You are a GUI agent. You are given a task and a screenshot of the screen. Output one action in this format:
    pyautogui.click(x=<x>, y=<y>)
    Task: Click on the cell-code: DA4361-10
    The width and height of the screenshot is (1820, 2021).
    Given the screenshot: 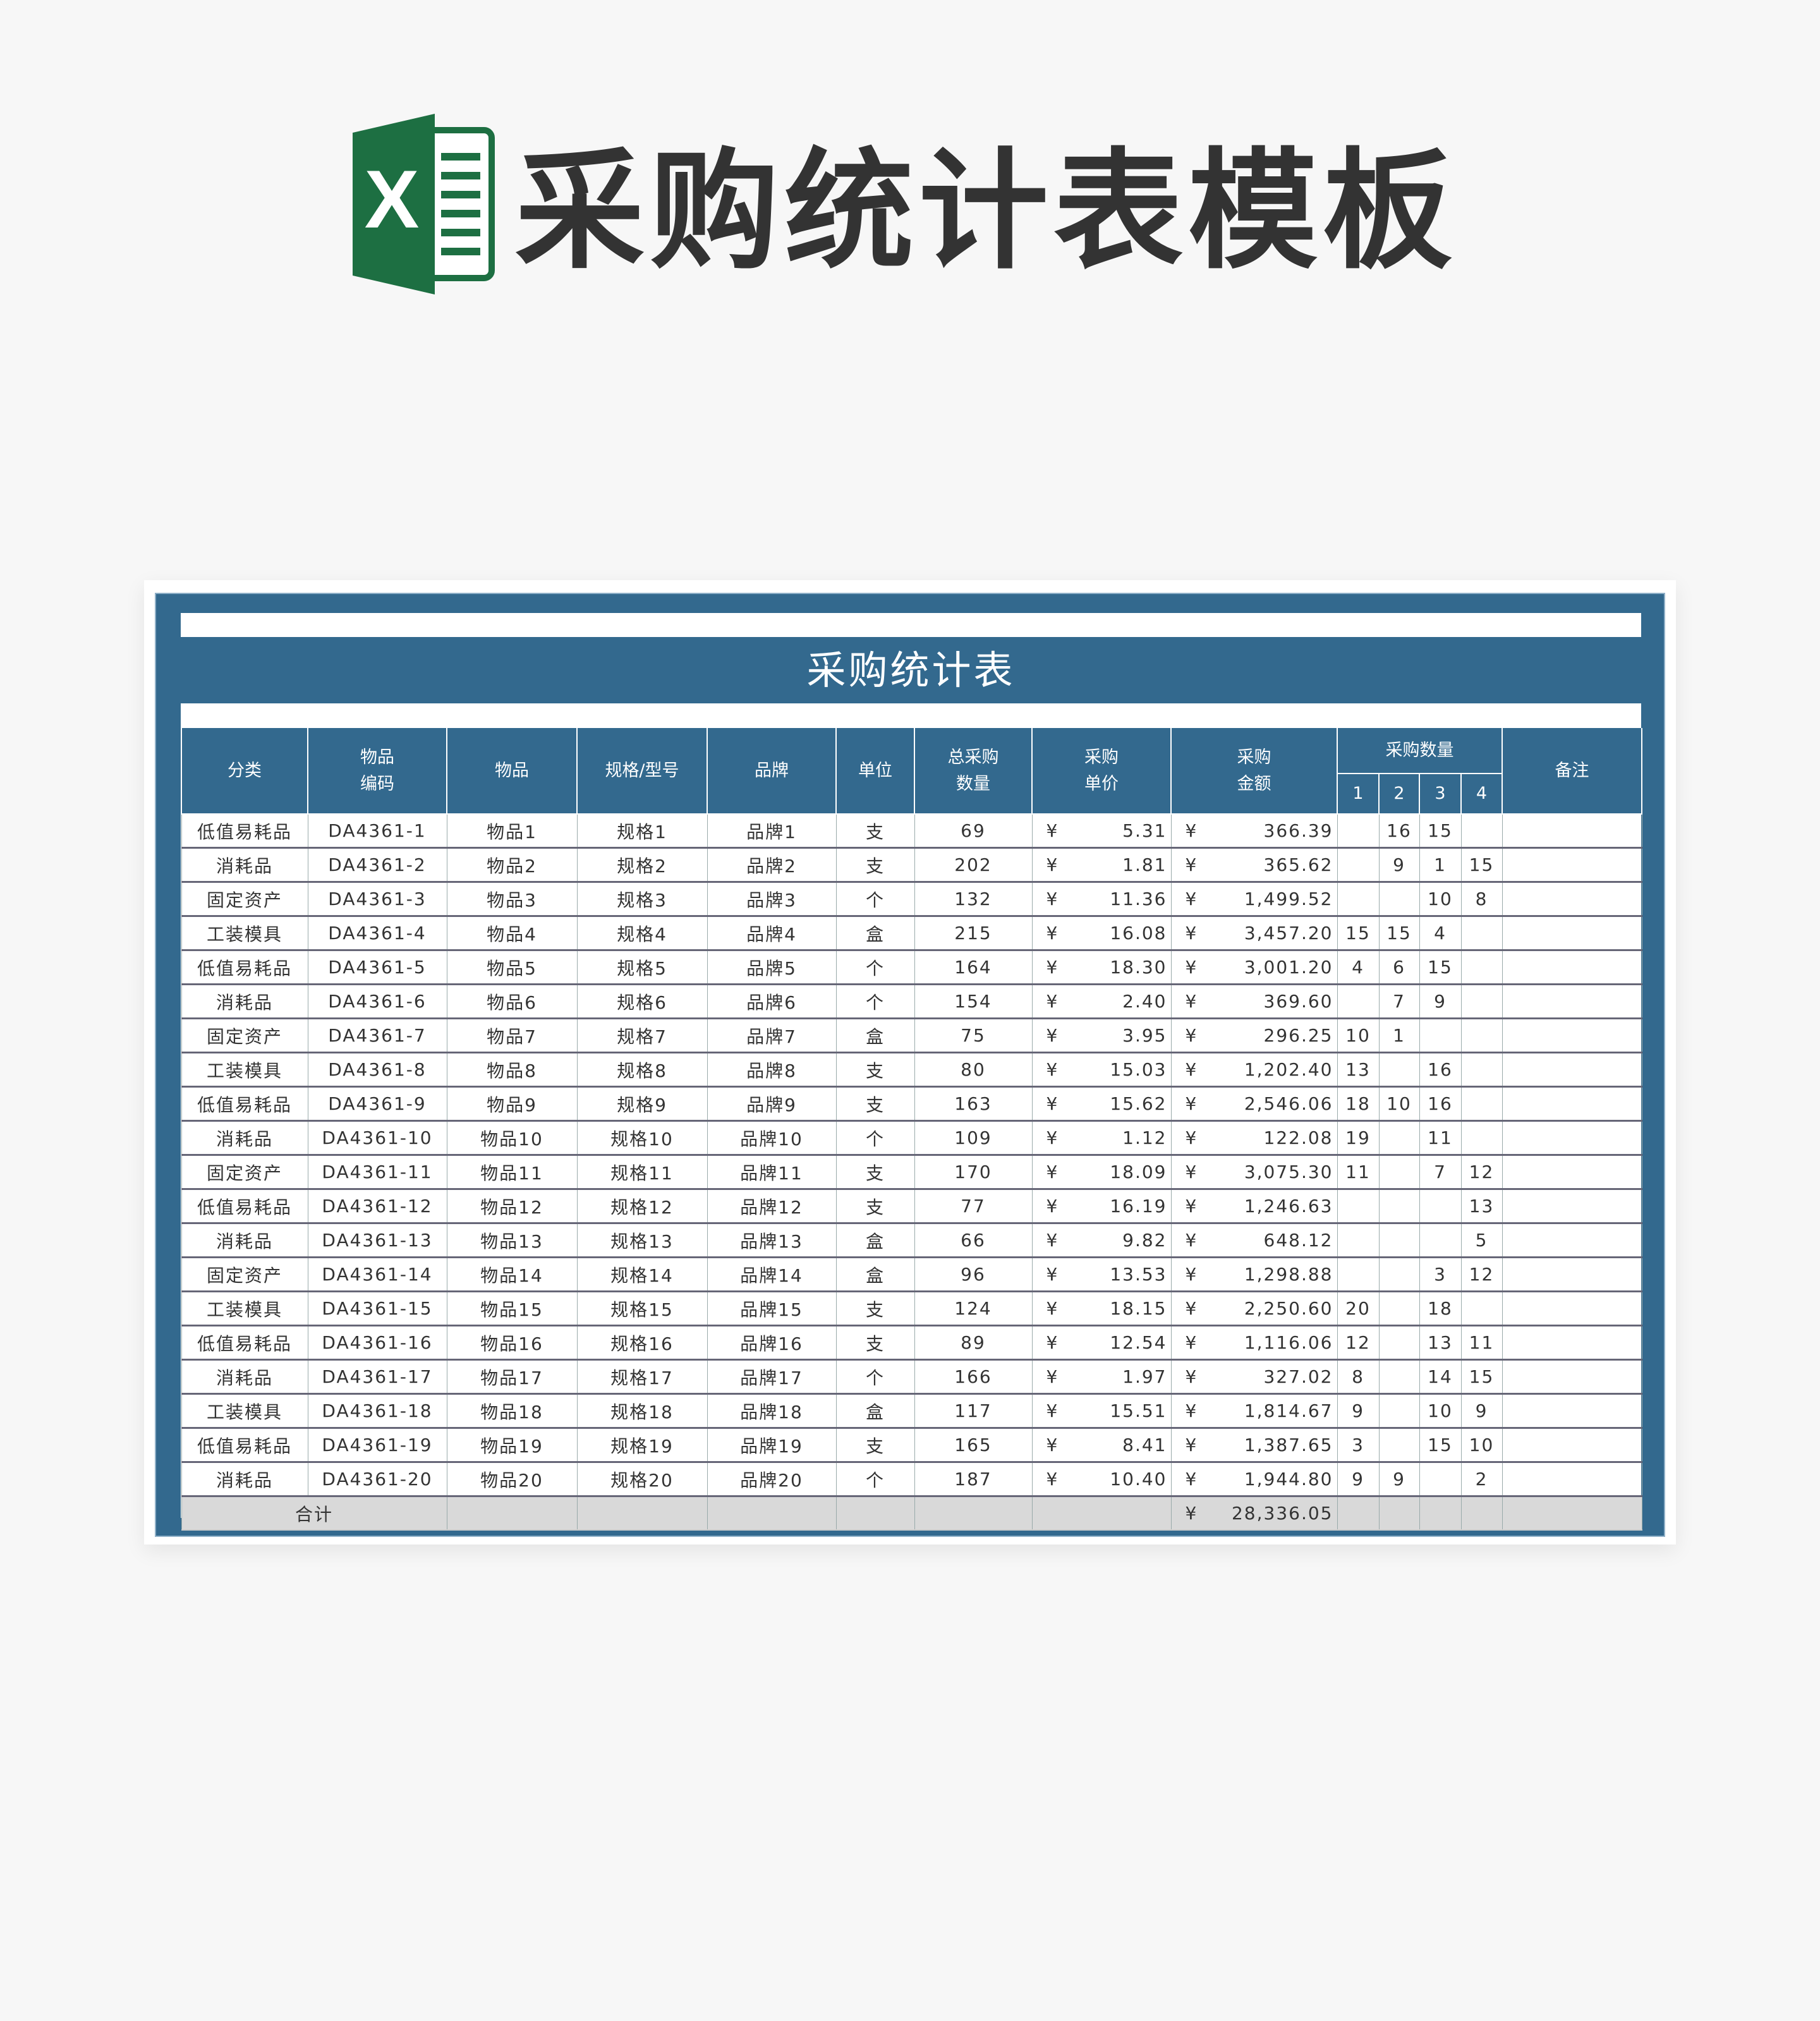 What is the action you would take?
    pyautogui.click(x=377, y=1138)
    